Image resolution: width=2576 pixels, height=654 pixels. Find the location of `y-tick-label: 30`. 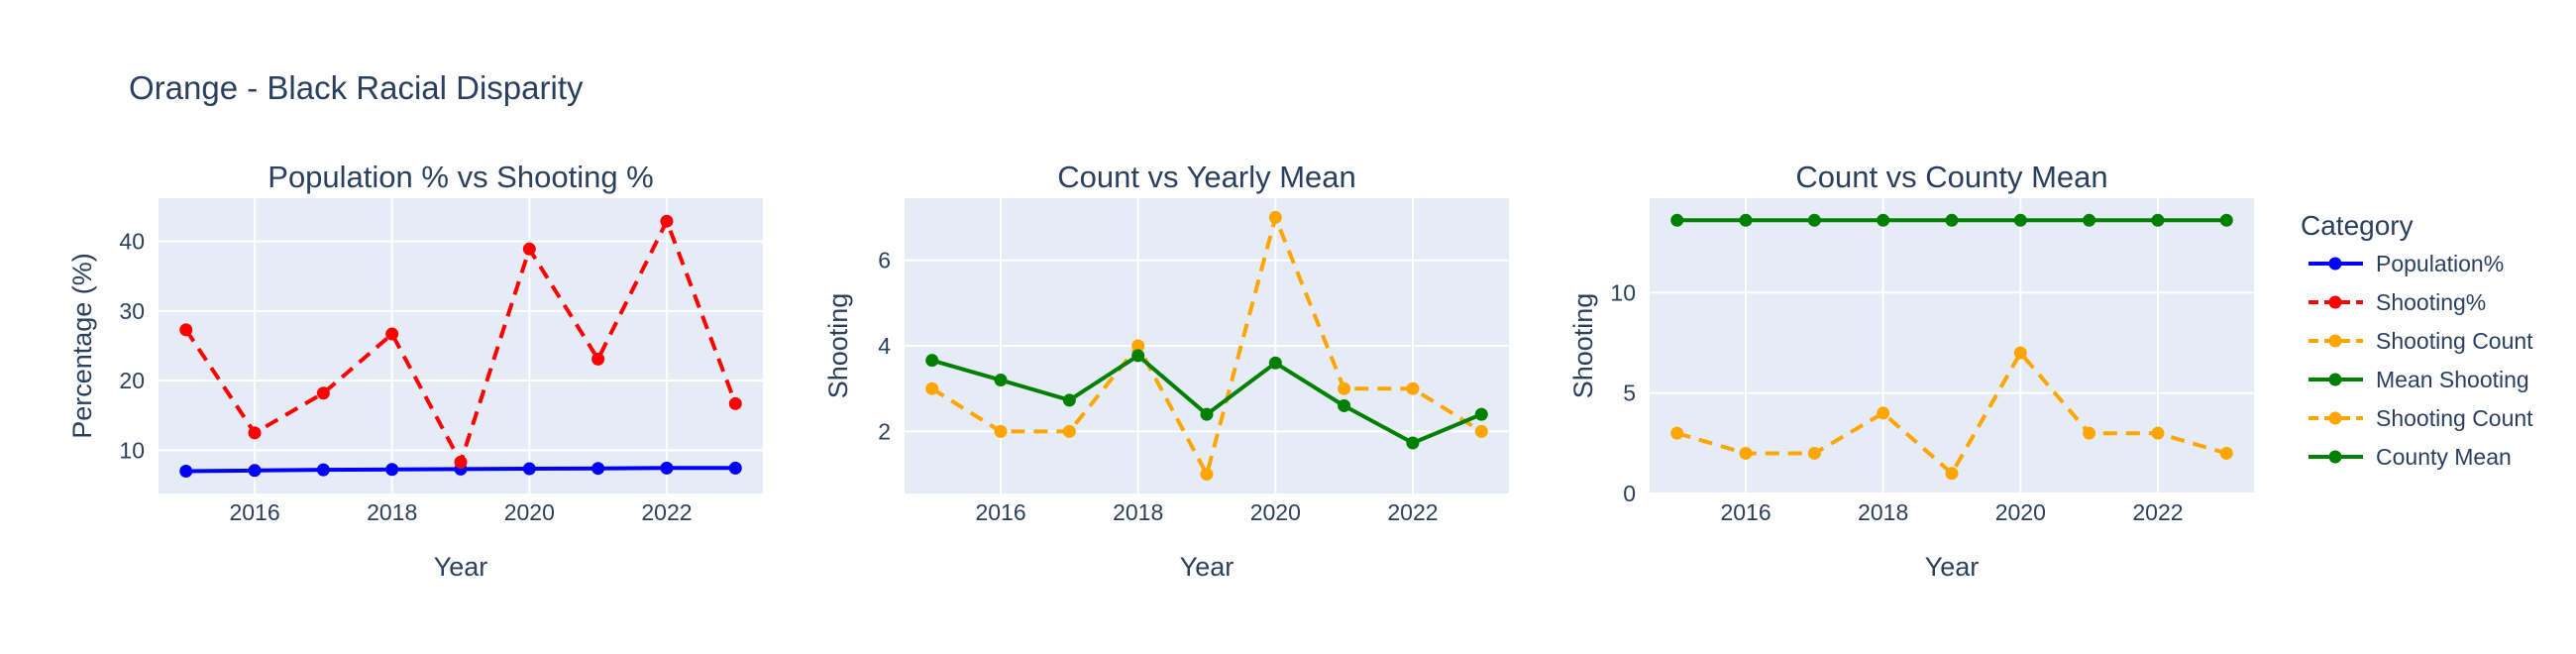

y-tick-label: 30 is located at coordinates (132, 311).